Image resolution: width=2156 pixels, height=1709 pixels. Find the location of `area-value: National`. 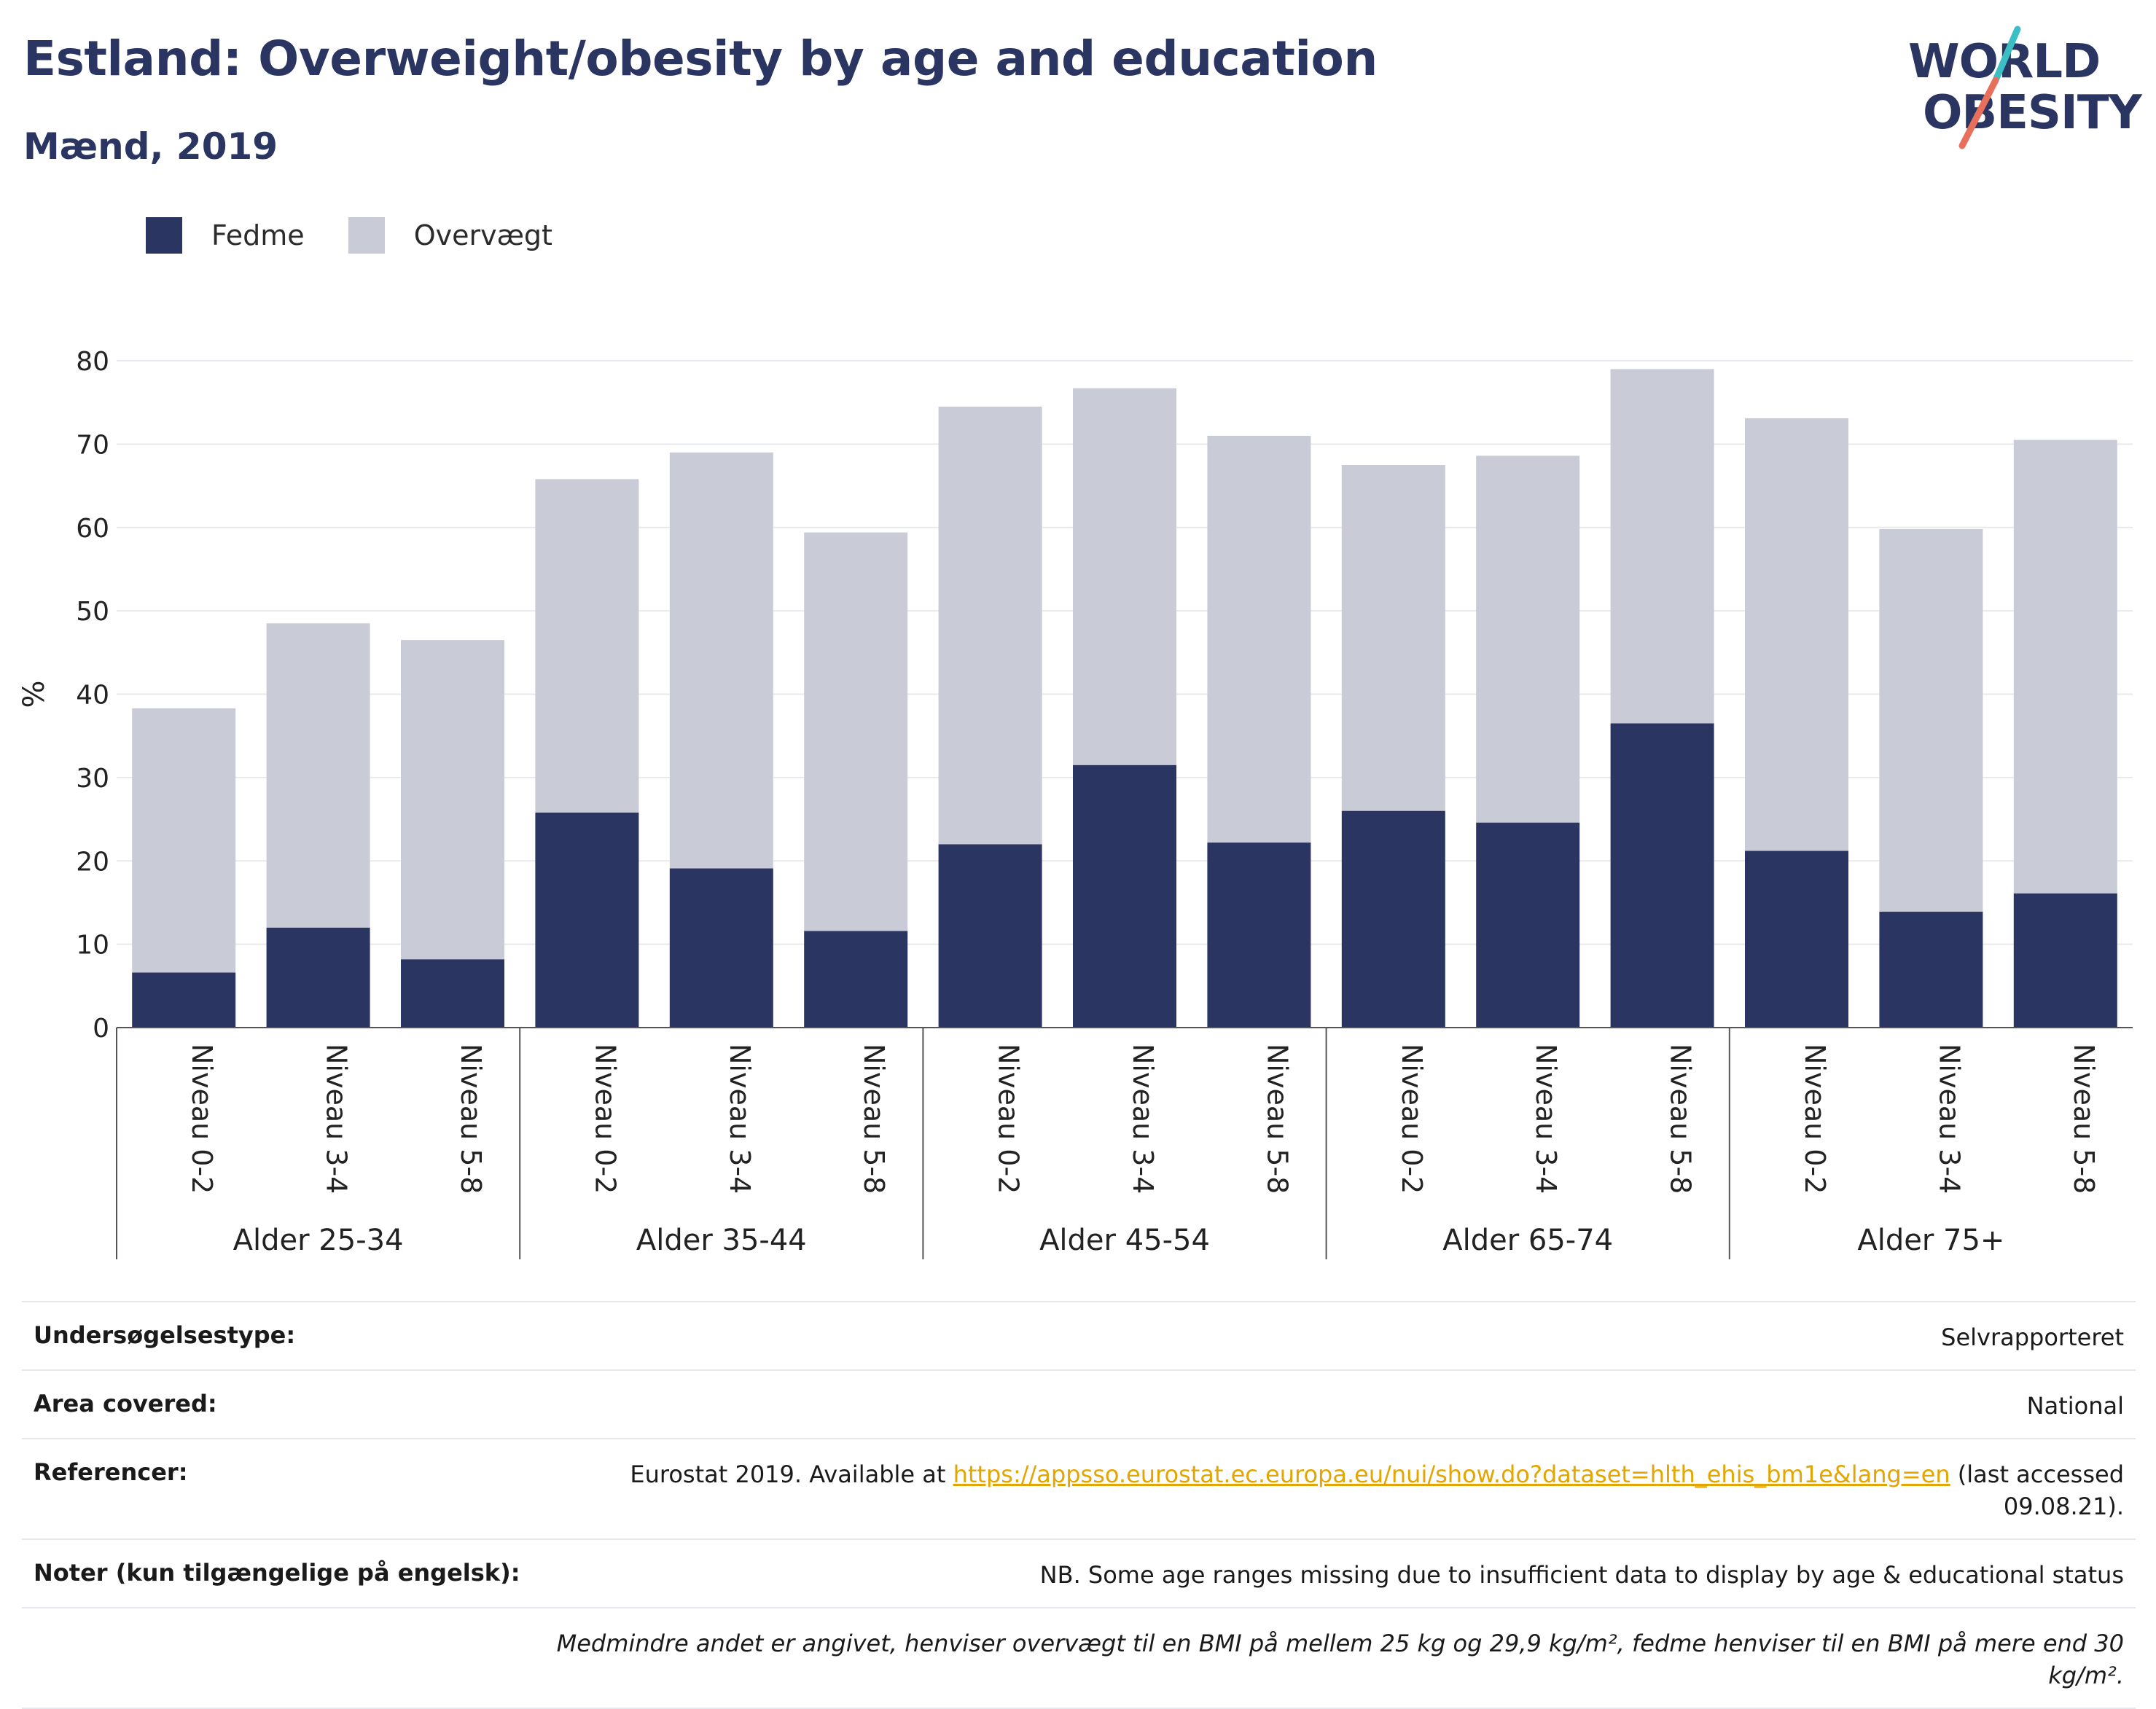

area-value: National is located at coordinates (2075, 1406).